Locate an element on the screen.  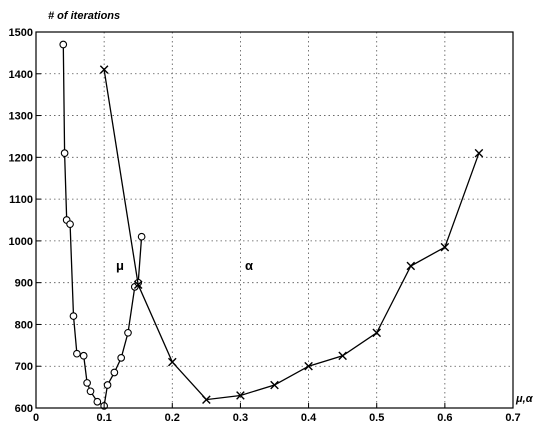
y-tick-label: 1200 is located at coordinates (21, 158).